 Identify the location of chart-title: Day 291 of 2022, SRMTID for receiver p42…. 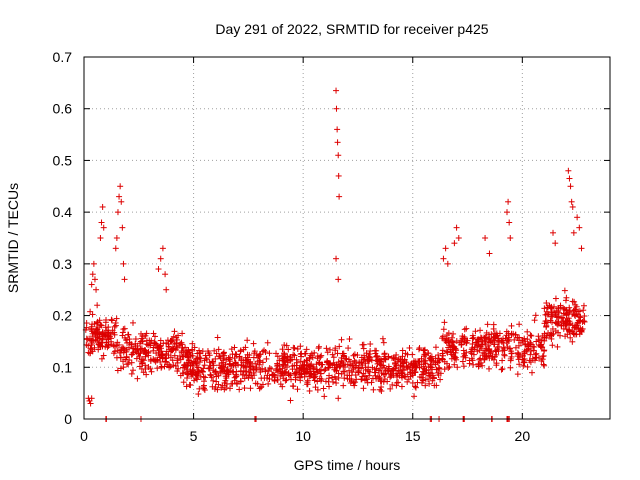
(351, 29).